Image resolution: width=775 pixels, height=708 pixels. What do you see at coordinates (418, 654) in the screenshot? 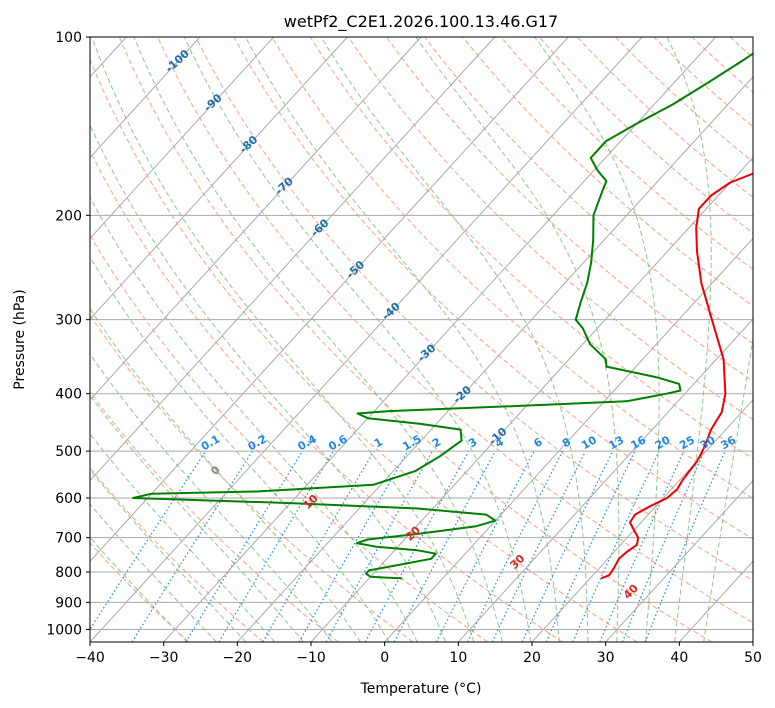
I see `x-axis-ticks: −40 −30 −20 −10 0 10 20 30 40 50` at bounding box center [418, 654].